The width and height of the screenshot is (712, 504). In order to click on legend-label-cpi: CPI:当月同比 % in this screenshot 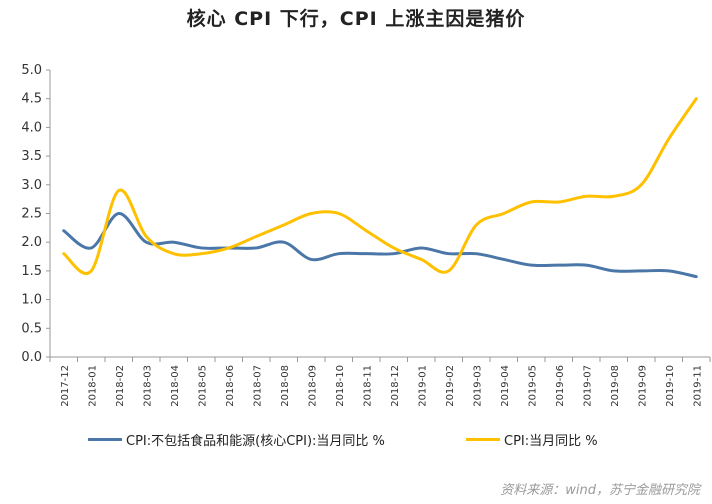, I will do `click(551, 441)`.